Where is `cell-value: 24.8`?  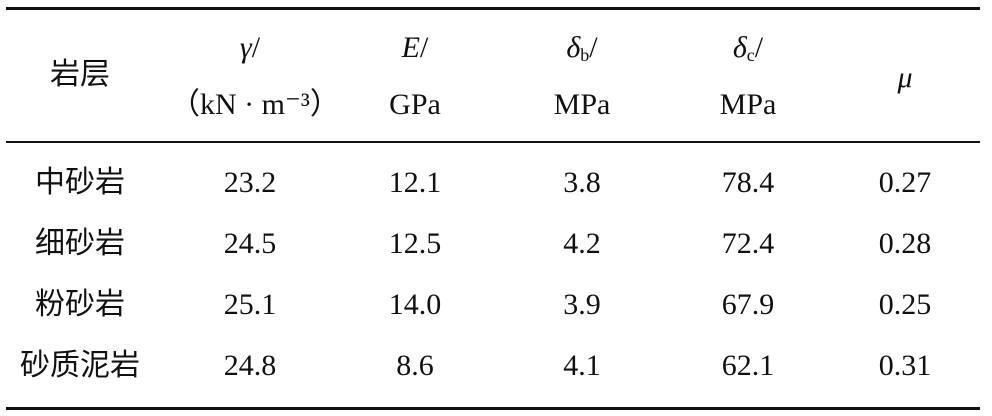
cell-value: 24.8 is located at coordinates (250, 365).